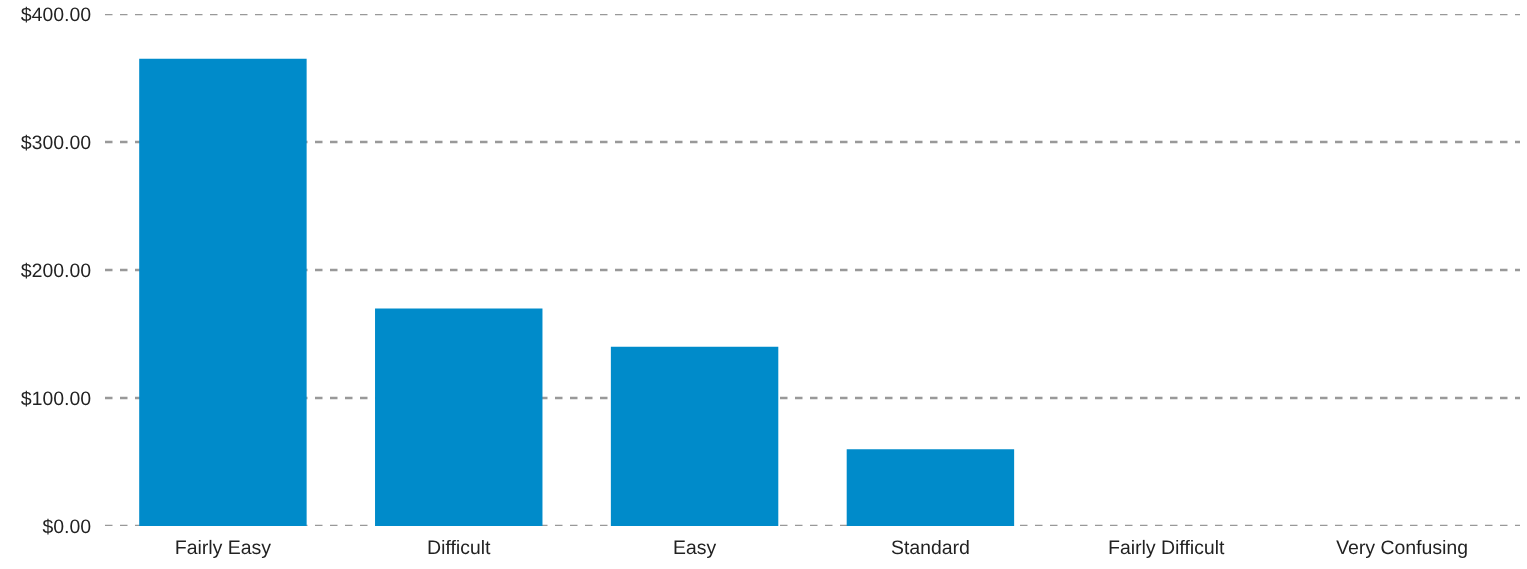 The image size is (1527, 569). I want to click on y-tick-label: $300.00, so click(56, 142).